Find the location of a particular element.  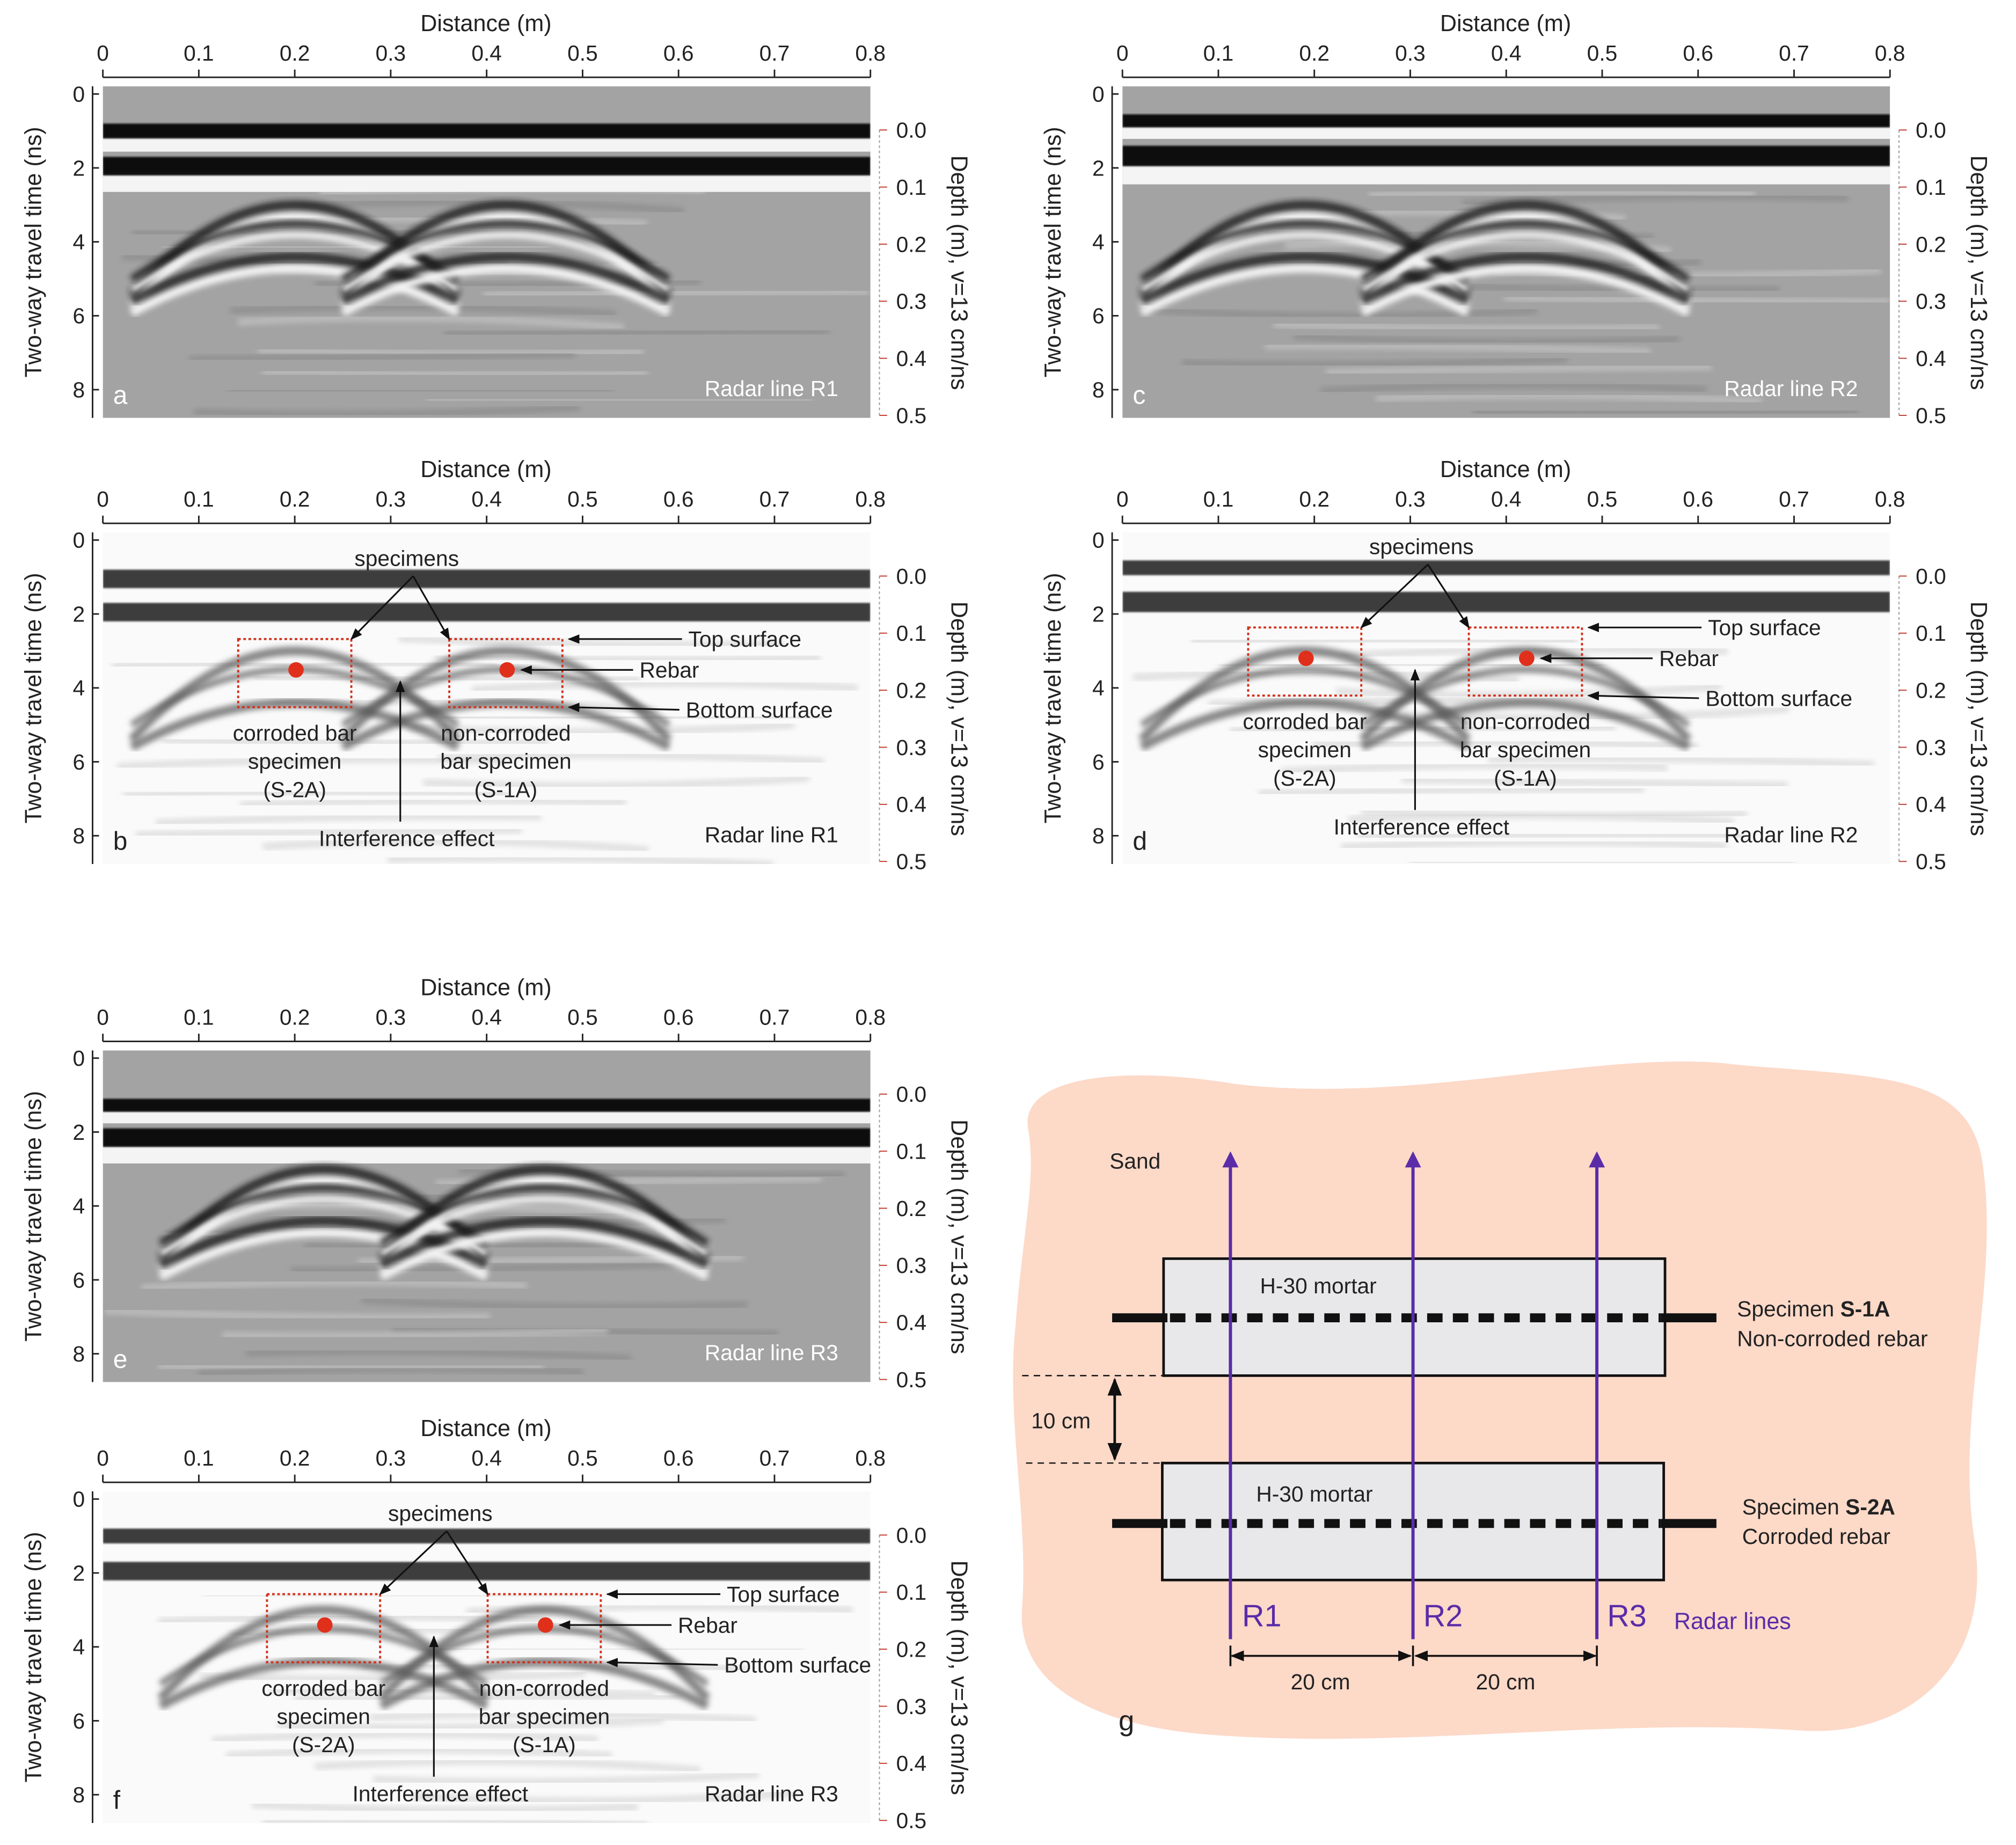

radar-line-r3: R3 is located at coordinates (1618, 1395).